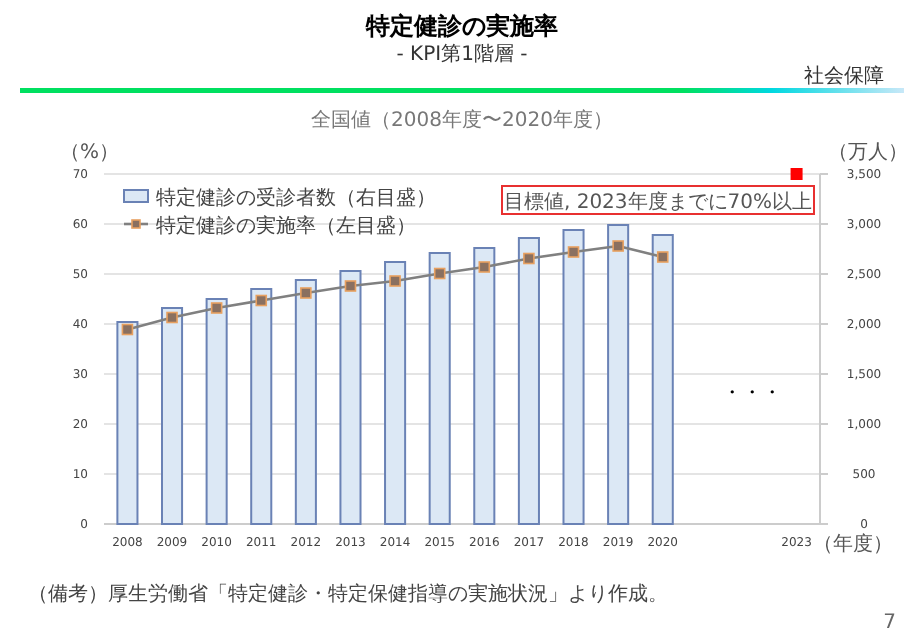 The height and width of the screenshot is (640, 924). What do you see at coordinates (286, 226) in the screenshot?
I see `legend-label: 特定健診の実施率（左目盛）` at bounding box center [286, 226].